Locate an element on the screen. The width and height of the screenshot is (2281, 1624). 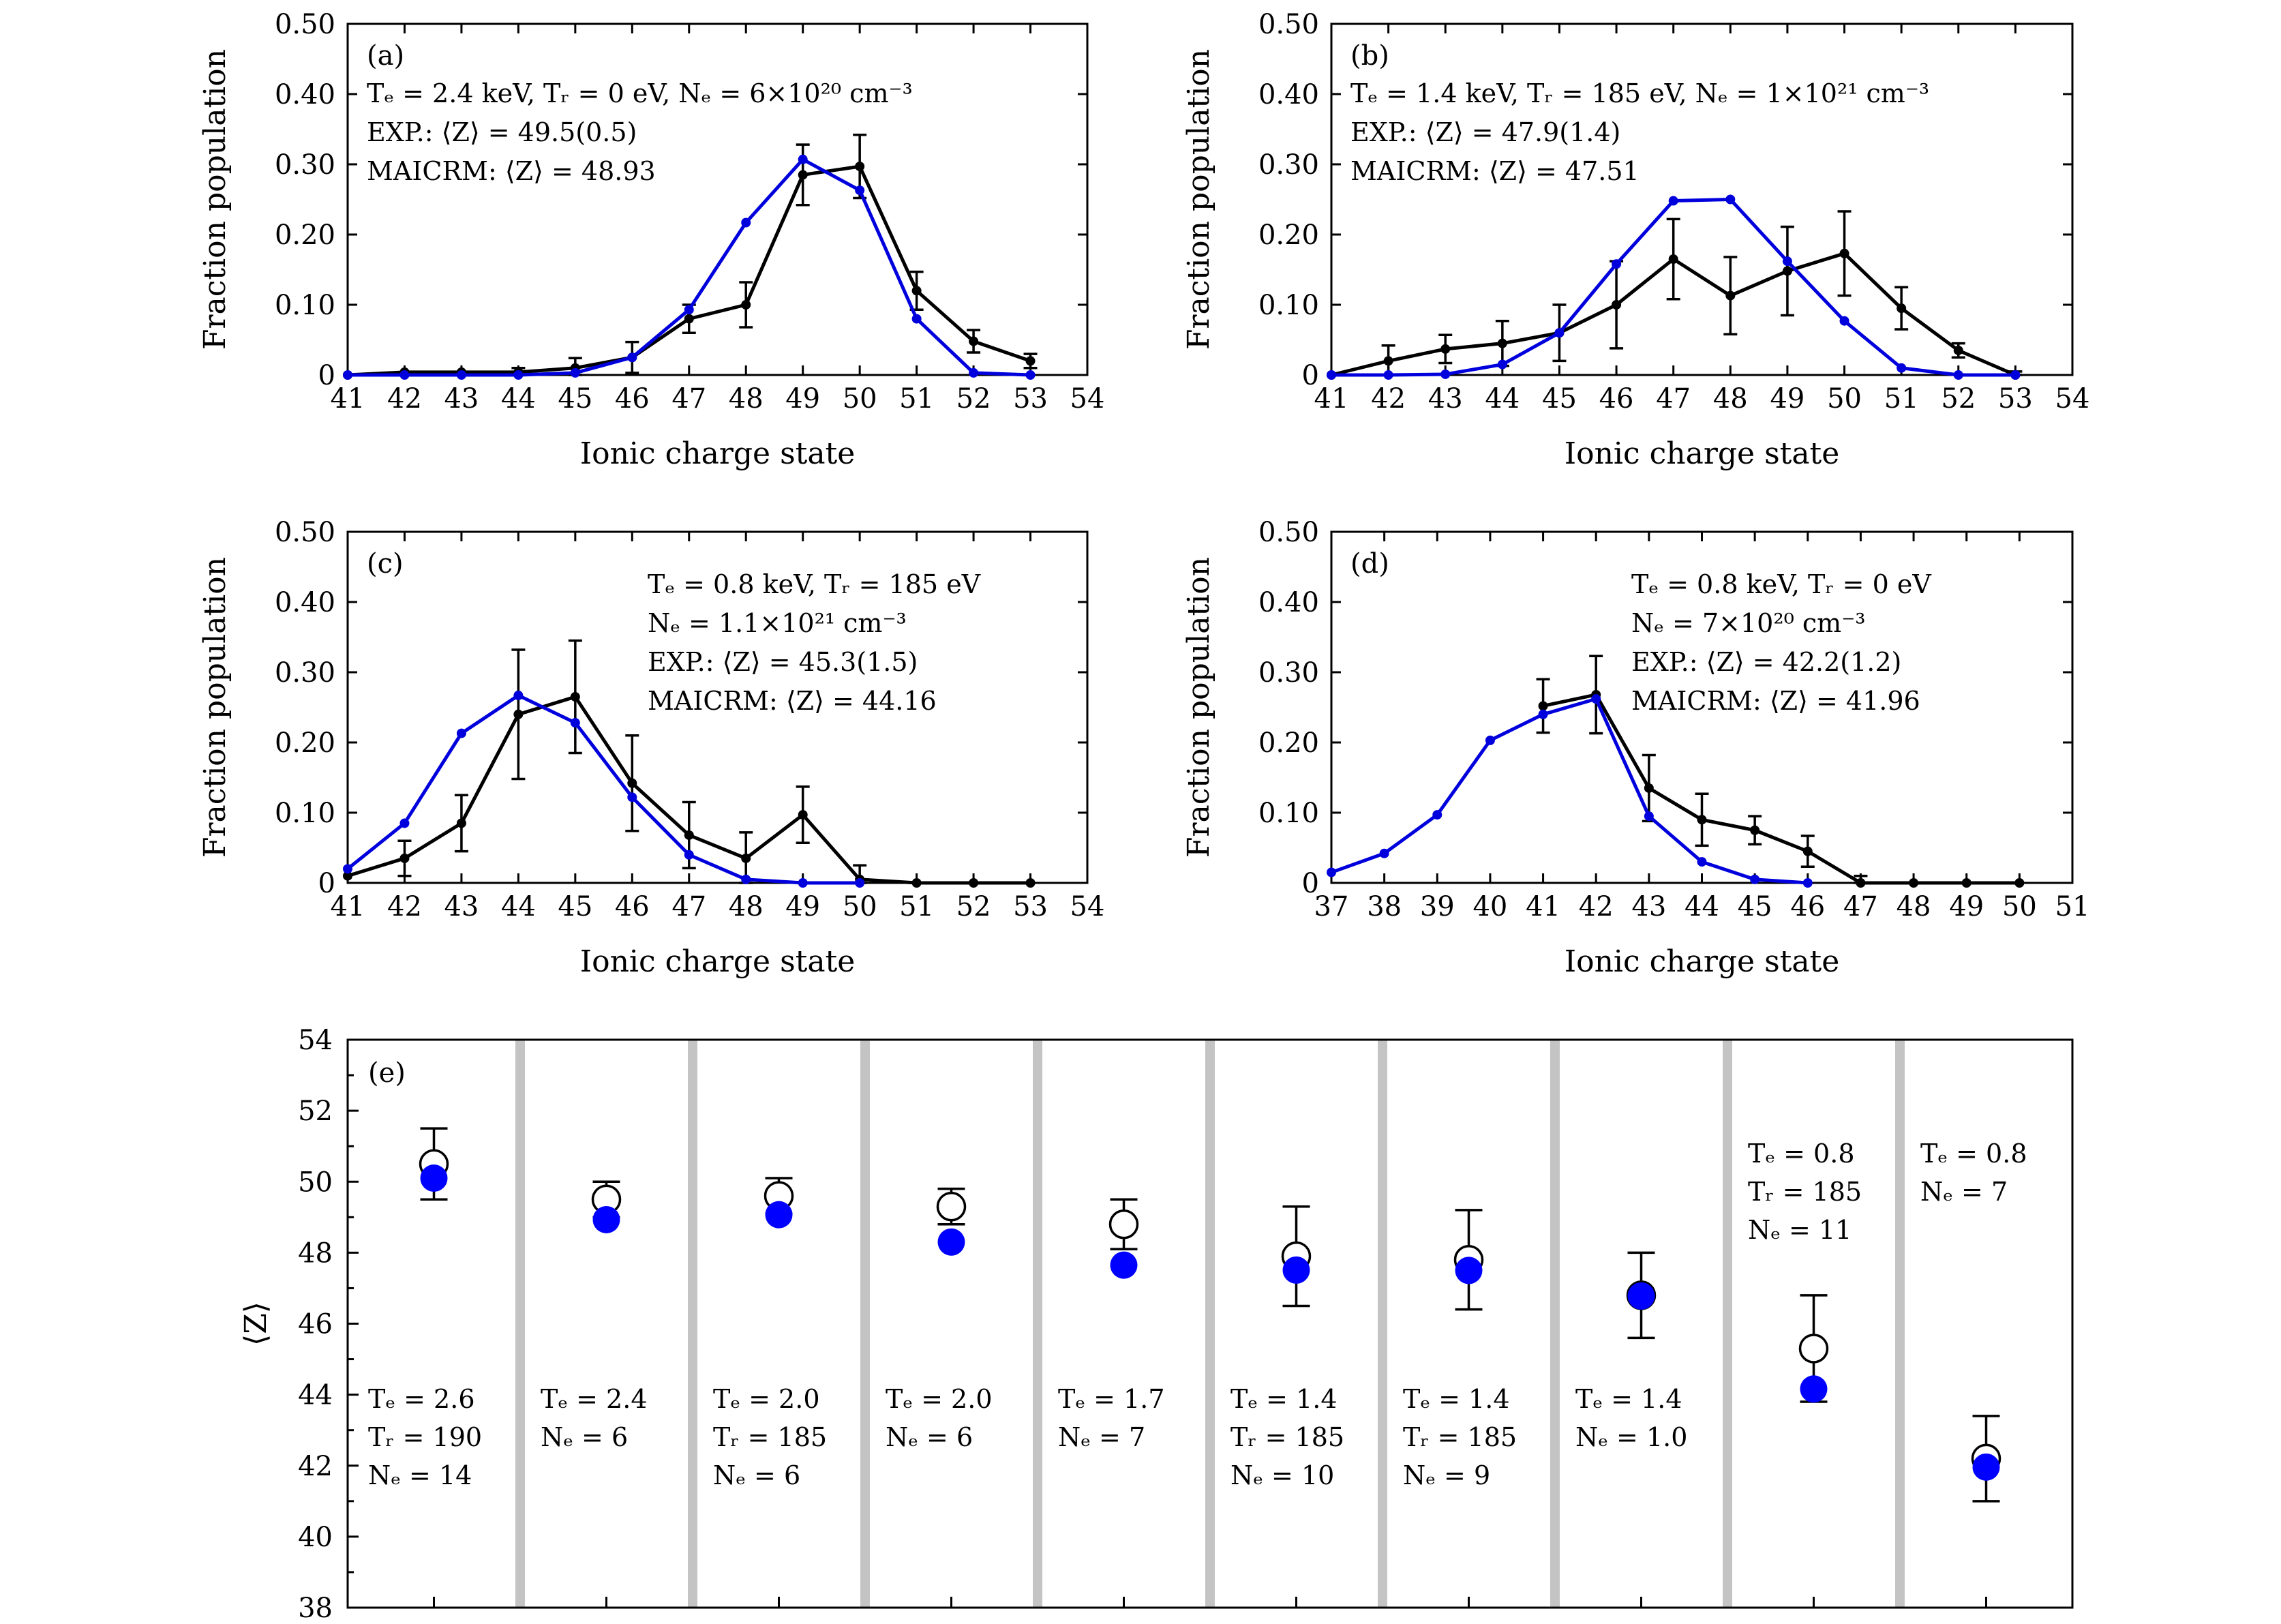
group-2: Tₑ = 2.4 Nₑ = 6 is located at coordinates (594, 1316).